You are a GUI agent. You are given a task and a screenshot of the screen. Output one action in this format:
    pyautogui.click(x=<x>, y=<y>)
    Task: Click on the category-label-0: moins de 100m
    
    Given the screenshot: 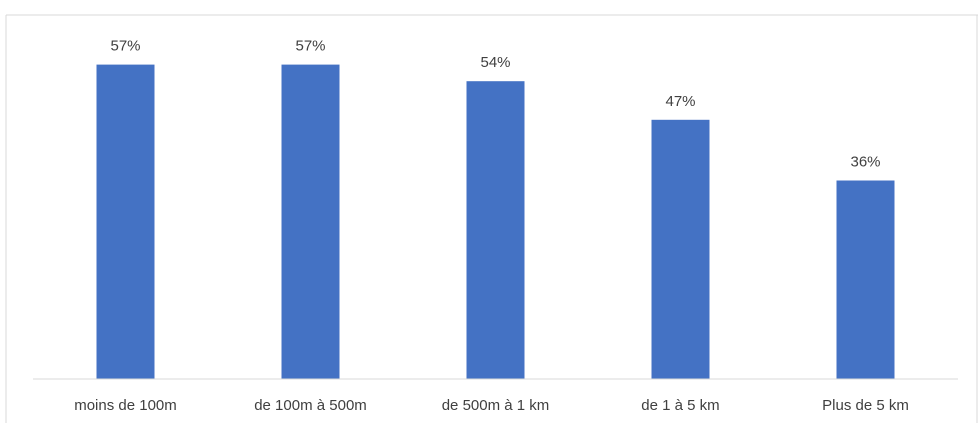 What is the action you would take?
    pyautogui.click(x=125, y=405)
    